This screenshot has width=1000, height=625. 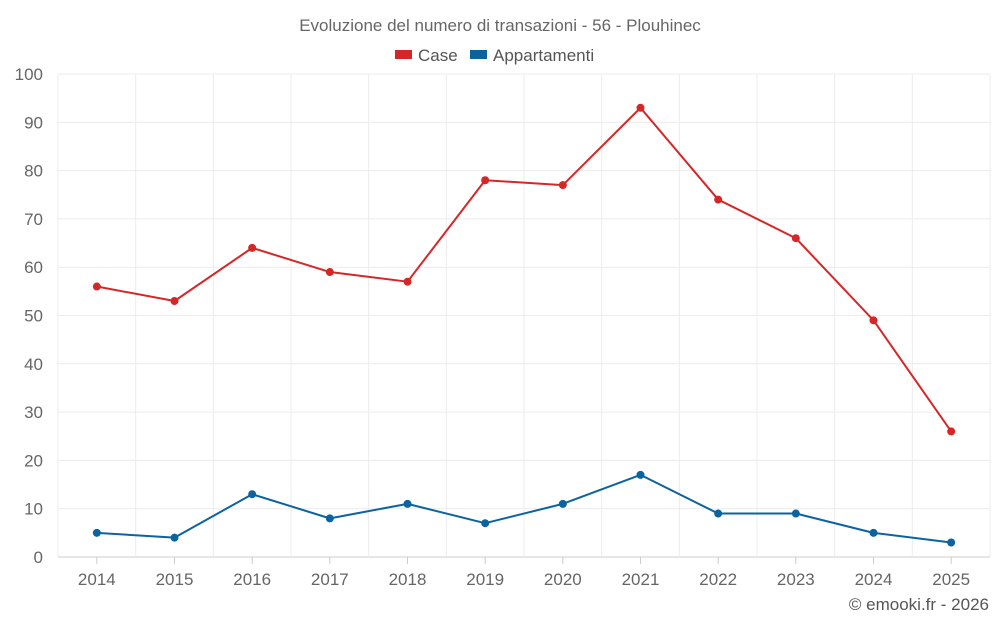 What do you see at coordinates (33, 219) in the screenshot?
I see `y-tick-label: 70` at bounding box center [33, 219].